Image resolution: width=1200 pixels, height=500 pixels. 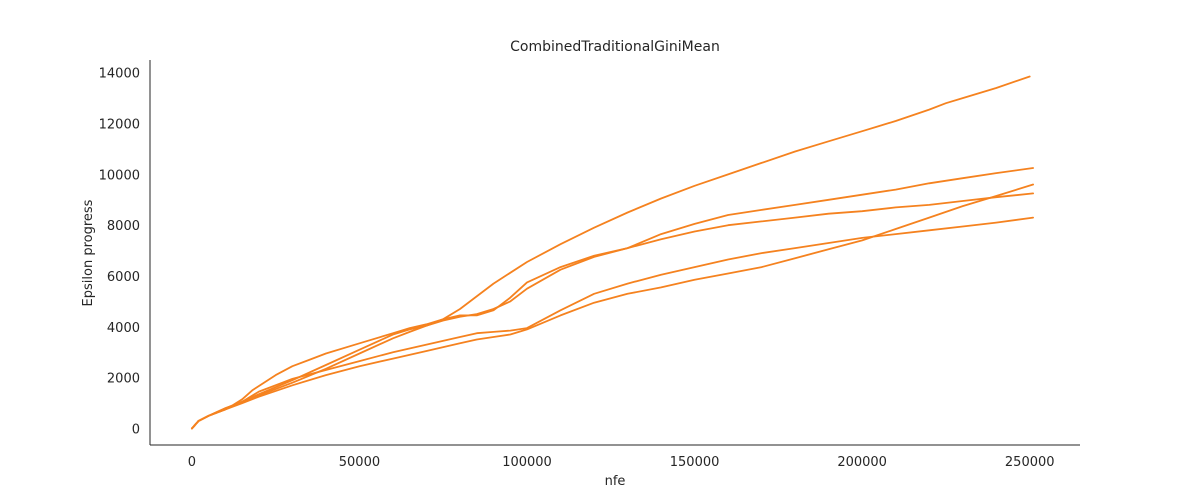 I want to click on x-axis-label: nfe, so click(x=615, y=481).